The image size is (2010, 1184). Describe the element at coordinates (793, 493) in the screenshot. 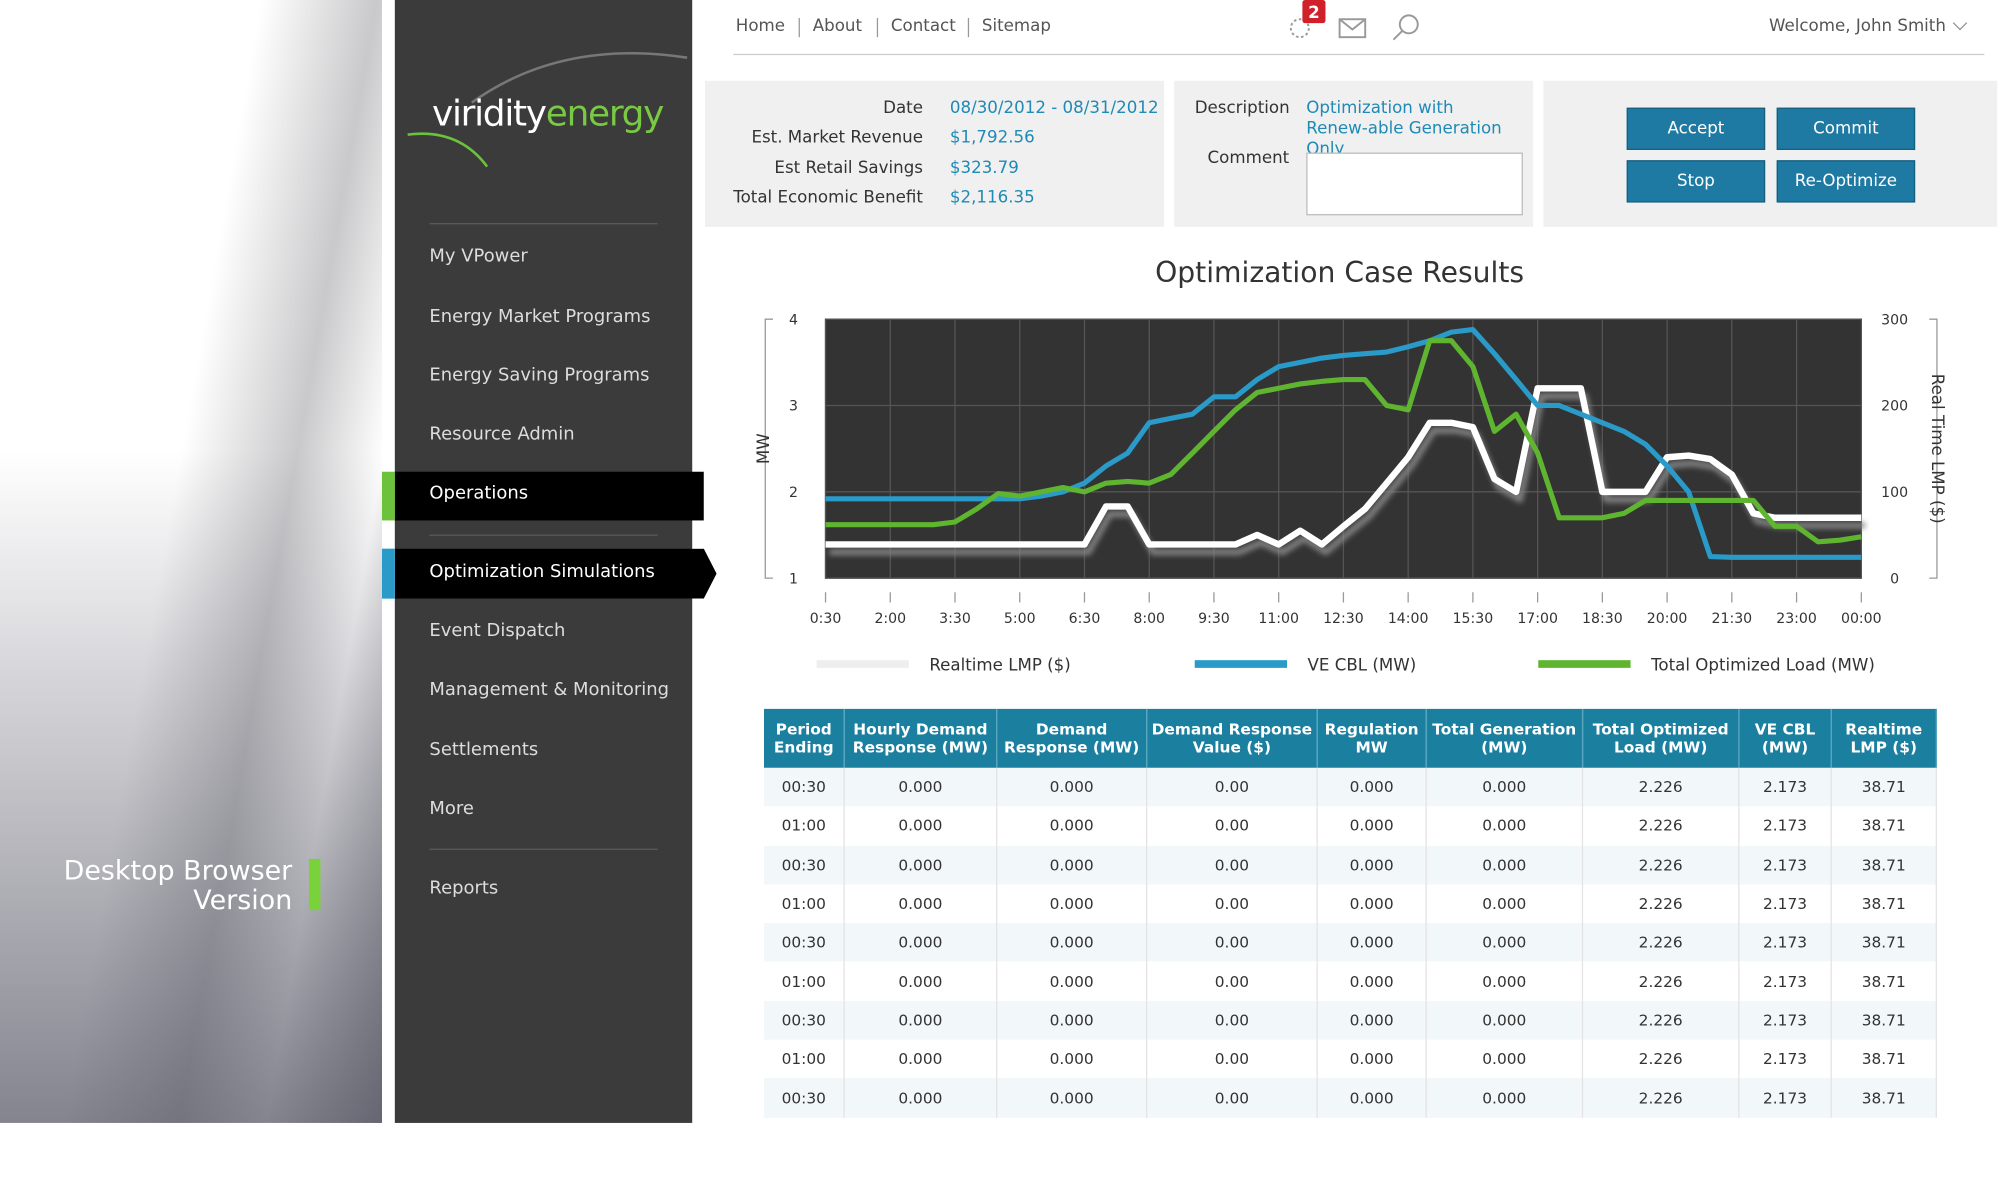

I see `y-tick-label: 2` at that location.